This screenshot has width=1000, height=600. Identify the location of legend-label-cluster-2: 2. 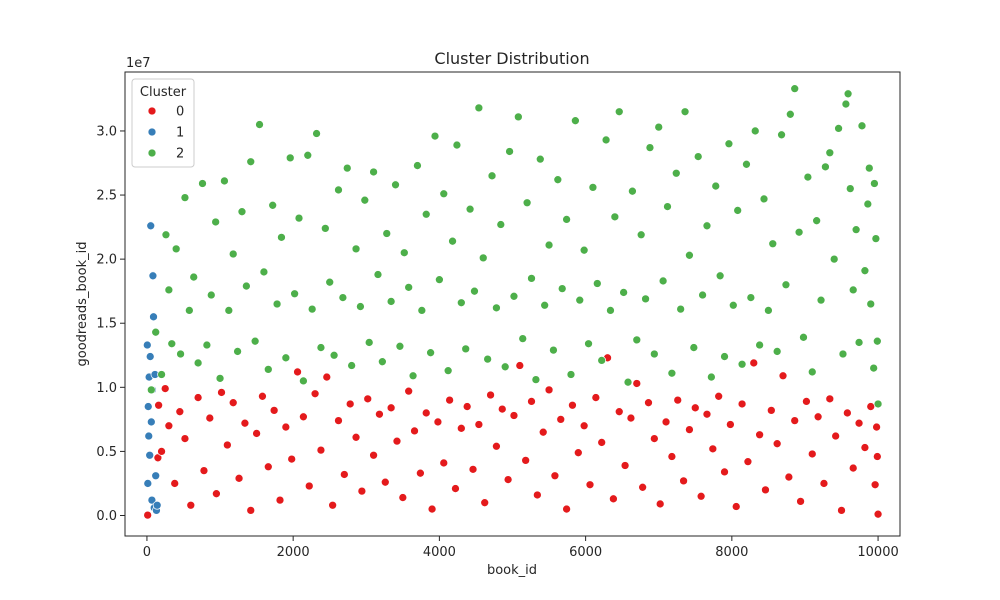
(180, 154).